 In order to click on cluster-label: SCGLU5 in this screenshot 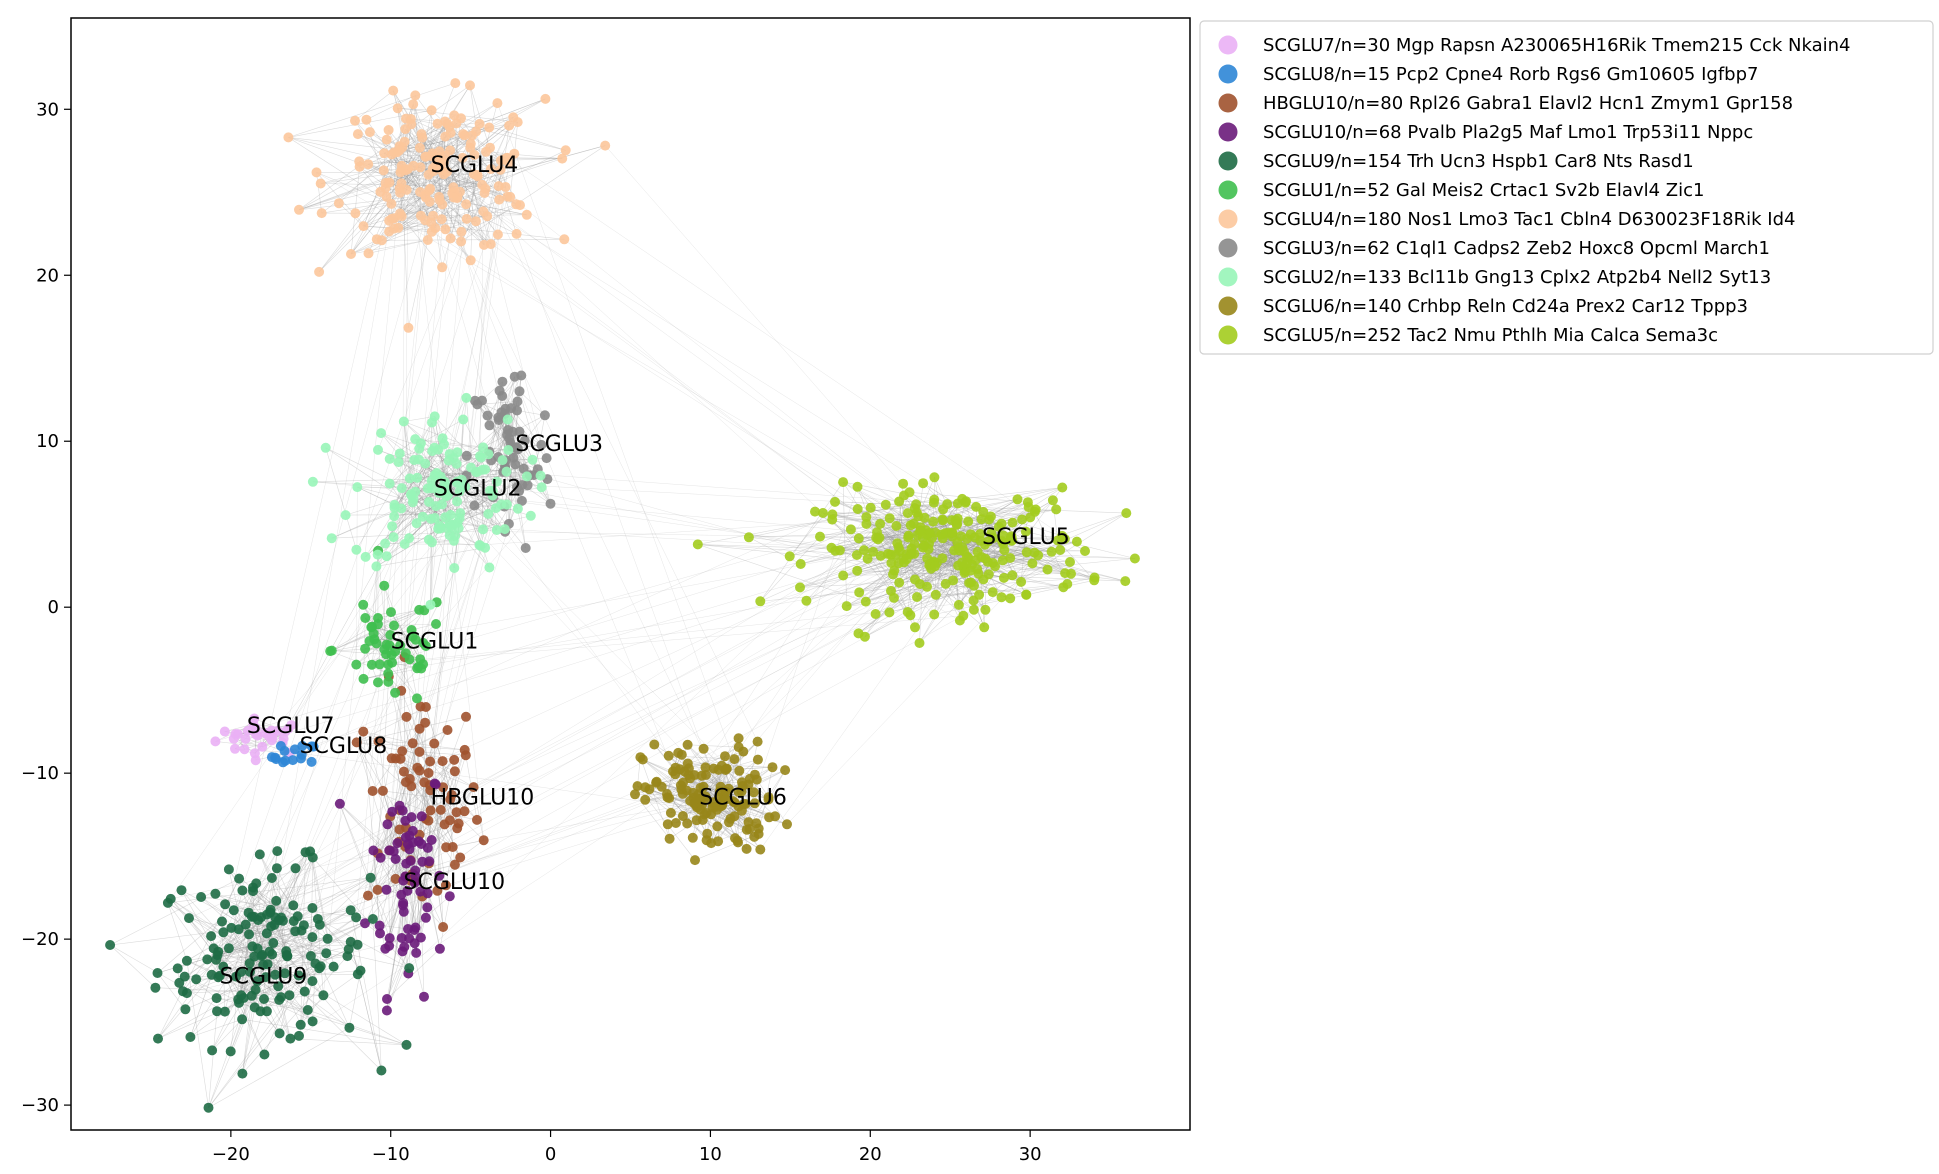, I will do `click(1026, 537)`.